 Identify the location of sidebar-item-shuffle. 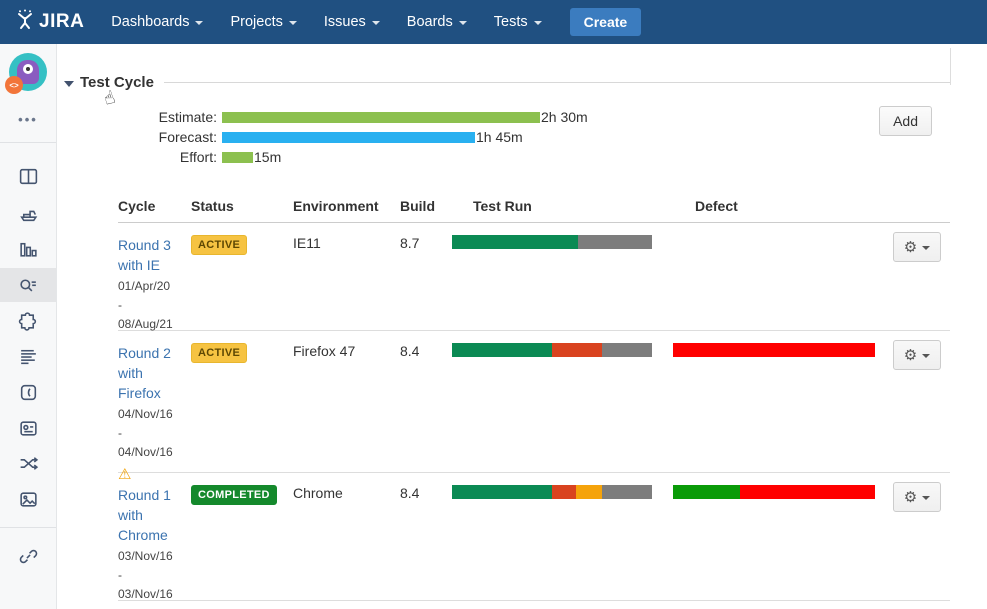
(28, 463).